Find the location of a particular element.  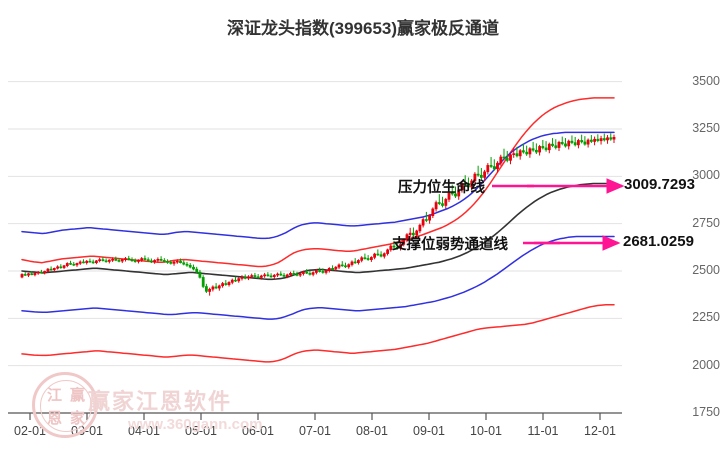

page-title: 深证龙头指数(399653)赢家极反通道 is located at coordinates (363, 28).